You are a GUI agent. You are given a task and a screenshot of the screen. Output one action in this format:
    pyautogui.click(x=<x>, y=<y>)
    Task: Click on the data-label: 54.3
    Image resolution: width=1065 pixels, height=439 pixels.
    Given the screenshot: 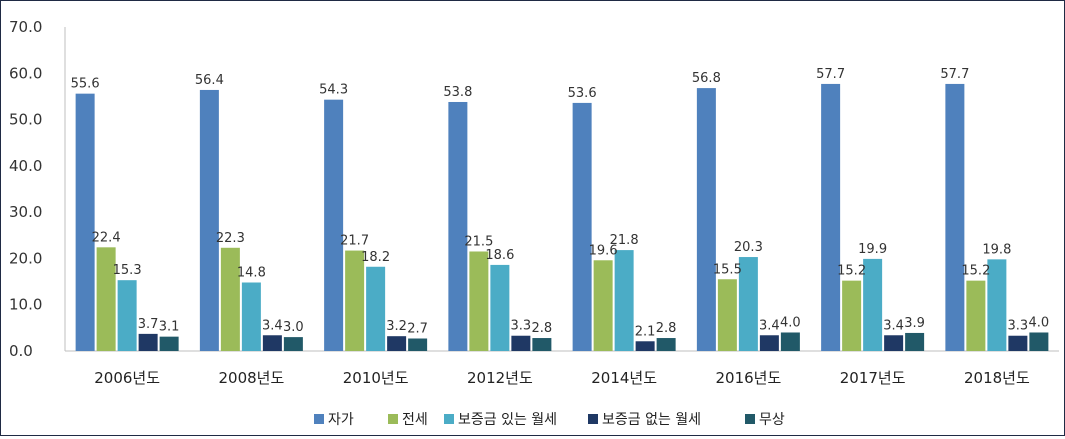 What is the action you would take?
    pyautogui.click(x=333, y=90)
    